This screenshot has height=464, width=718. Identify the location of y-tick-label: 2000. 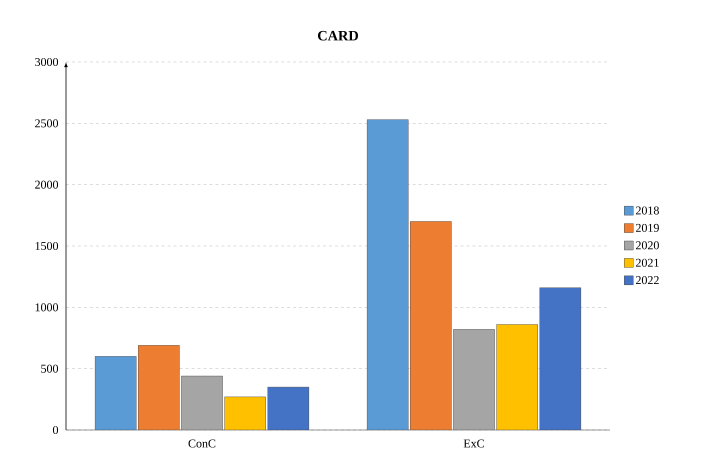
(46, 184).